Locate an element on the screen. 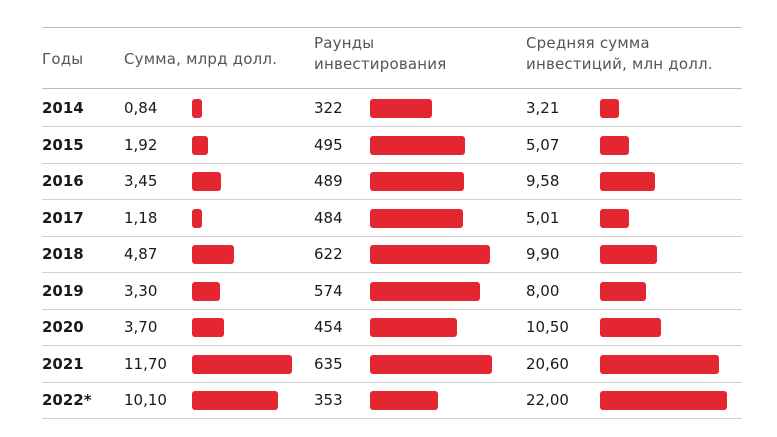 Image resolution: width=777 pixels, height=437 pixels. year-cell: 2016 is located at coordinates (63, 181).